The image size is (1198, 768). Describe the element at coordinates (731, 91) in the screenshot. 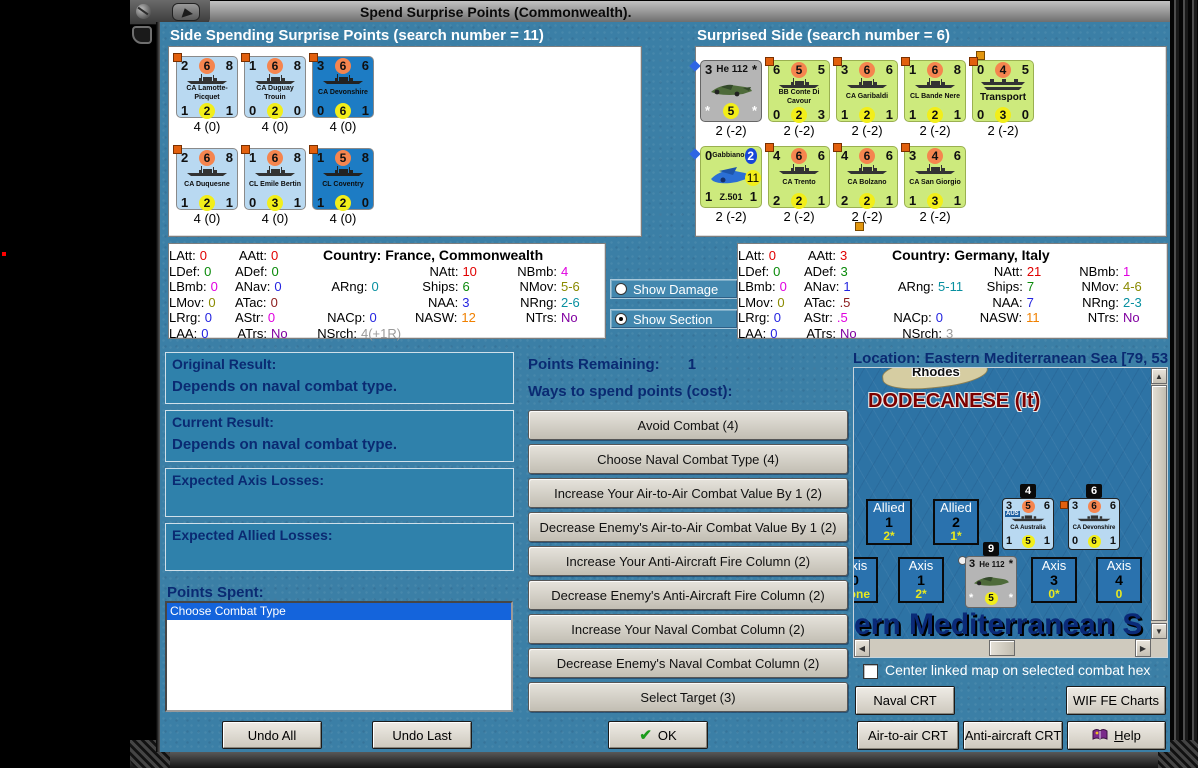

I see `unit-counter: 3 He 112 * * 5 *` at that location.